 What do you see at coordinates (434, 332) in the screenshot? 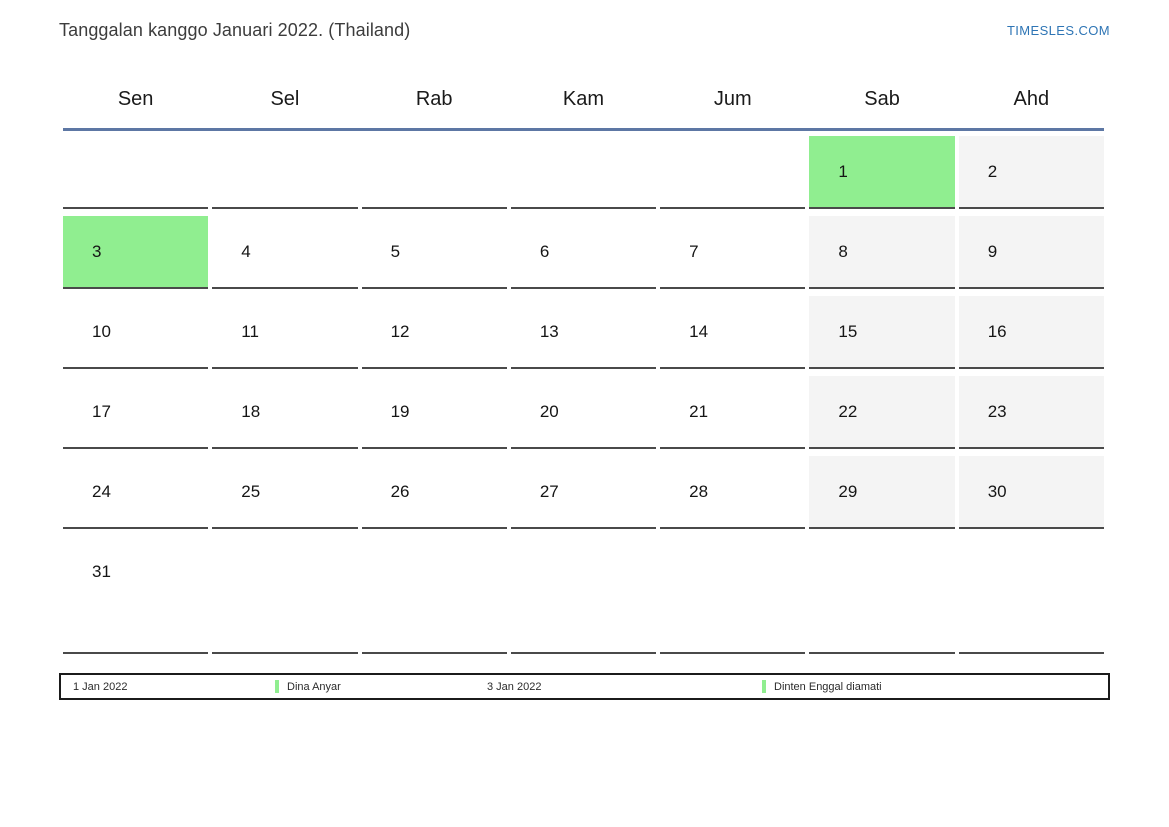
I see `calendar-day: 12` at bounding box center [434, 332].